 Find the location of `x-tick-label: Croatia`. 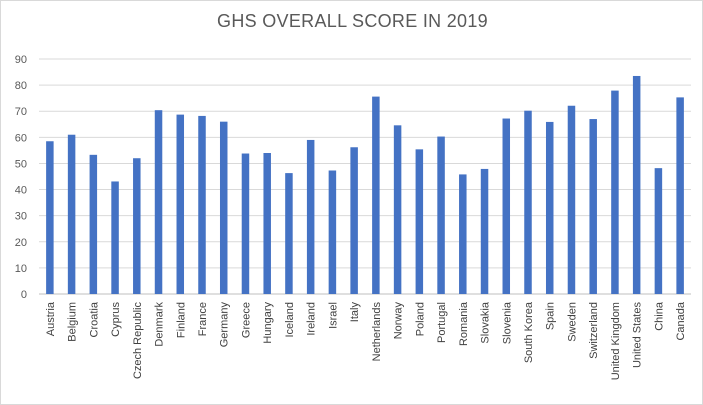

x-tick-label: Croatia is located at coordinates (94, 319).